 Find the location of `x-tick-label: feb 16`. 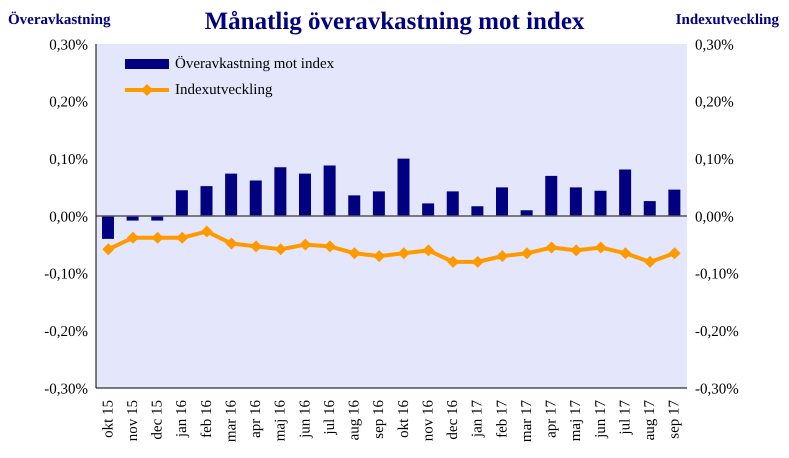

x-tick-label: feb 16 is located at coordinates (206, 419).